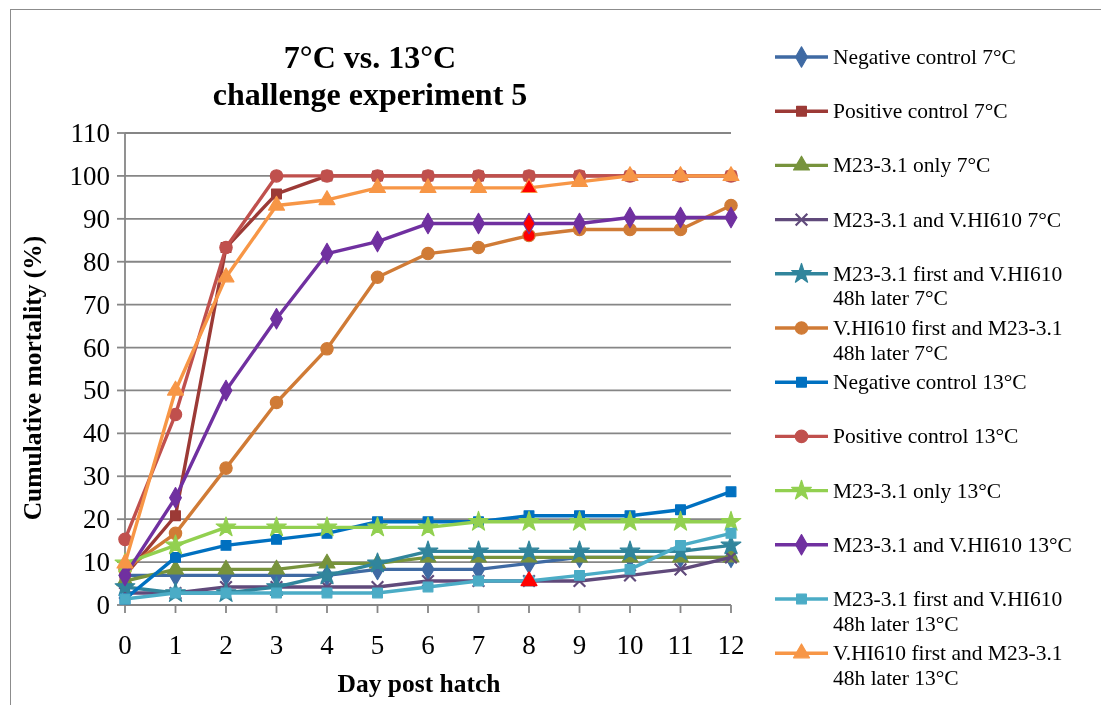 The height and width of the screenshot is (705, 1101). Describe the element at coordinates (370, 75) in the screenshot. I see `chart-title: 7°C vs. 13°C challenge experiment 5` at that location.